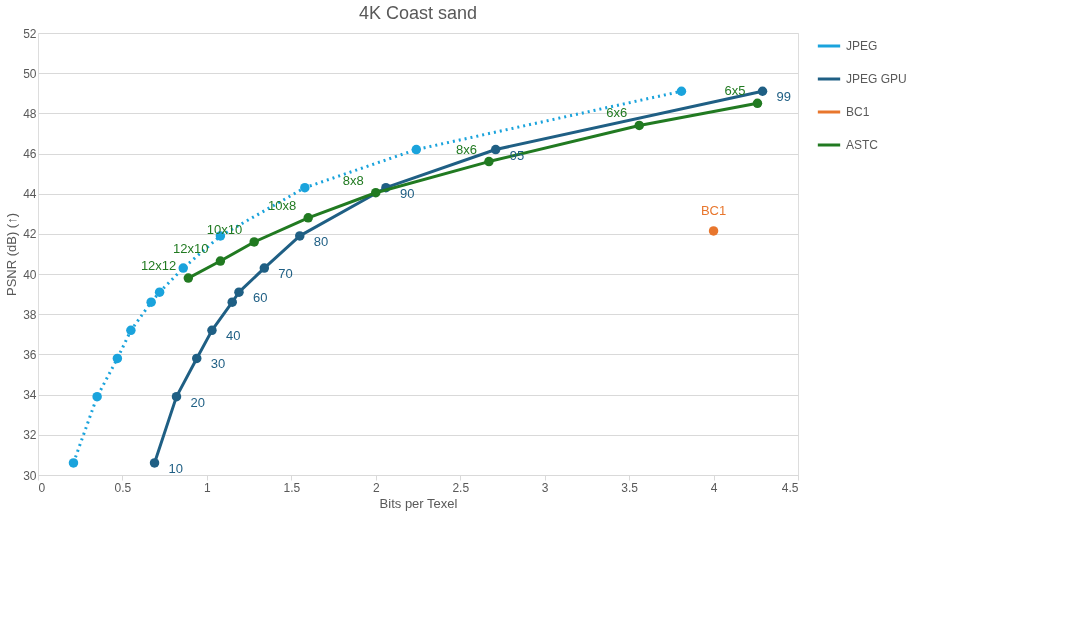 This screenshot has width=1068, height=632. I want to click on legend-label: JPEG, so click(862, 46).